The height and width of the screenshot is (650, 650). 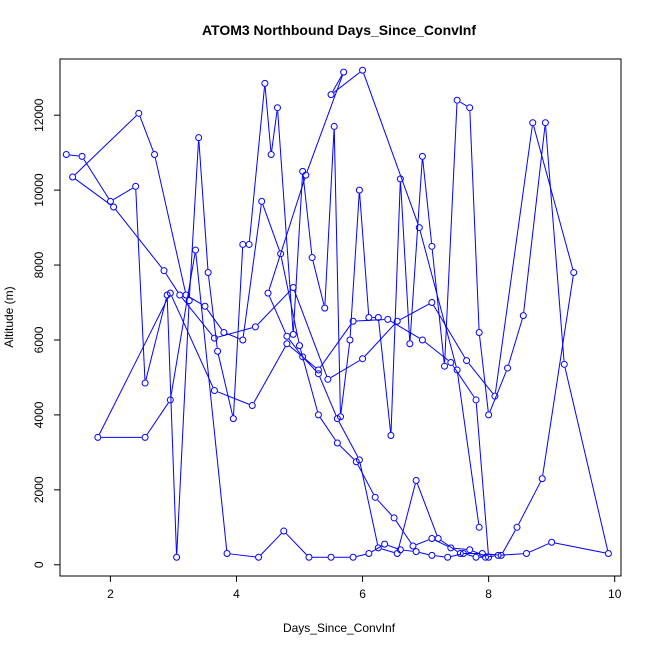 What do you see at coordinates (110, 594) in the screenshot?
I see `x-tick-label: 2` at bounding box center [110, 594].